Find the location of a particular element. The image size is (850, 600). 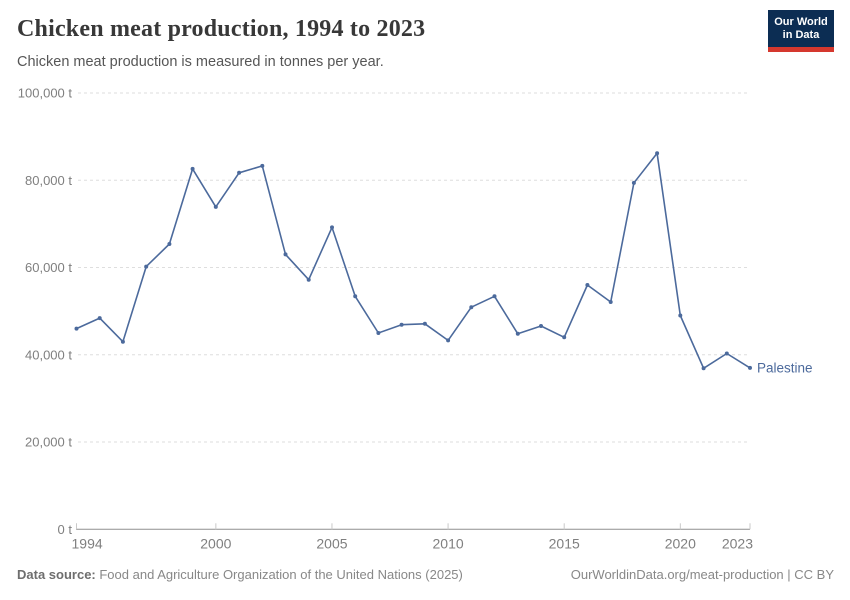

y-tick-label: 100,000 t is located at coordinates (45, 93).